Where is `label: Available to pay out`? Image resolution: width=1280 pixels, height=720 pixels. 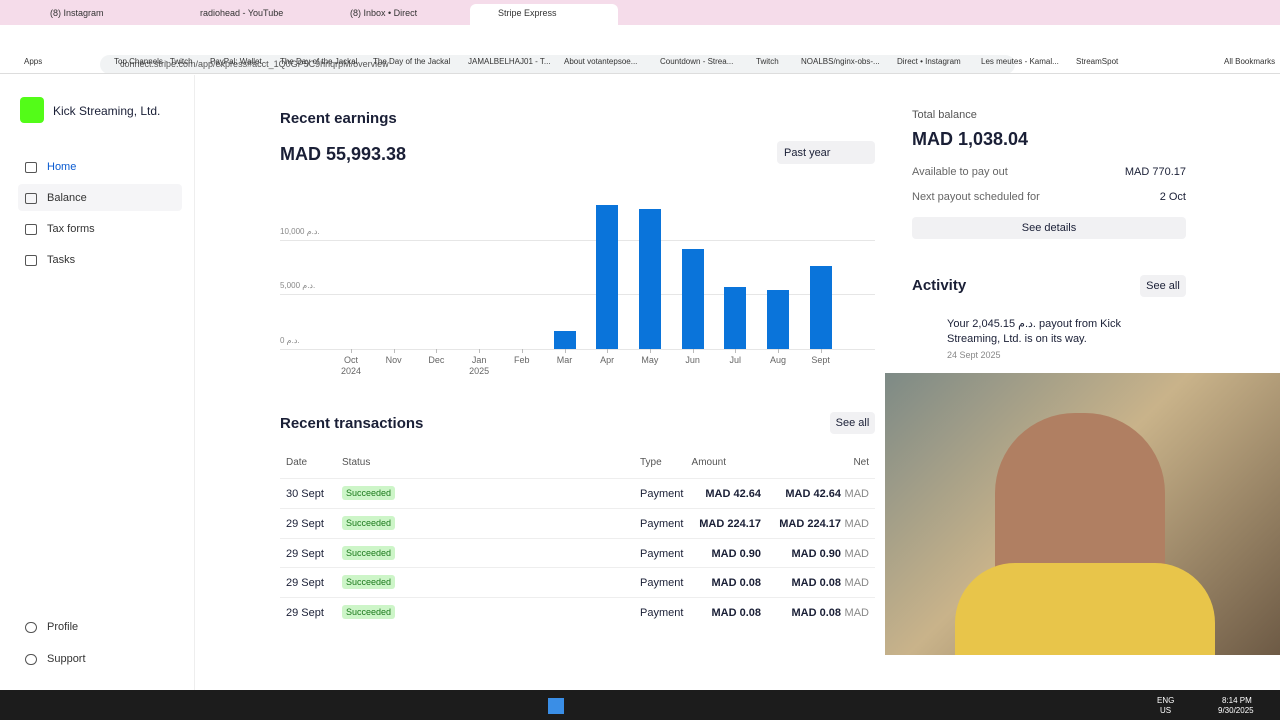 label: Available to pay out is located at coordinates (960, 172).